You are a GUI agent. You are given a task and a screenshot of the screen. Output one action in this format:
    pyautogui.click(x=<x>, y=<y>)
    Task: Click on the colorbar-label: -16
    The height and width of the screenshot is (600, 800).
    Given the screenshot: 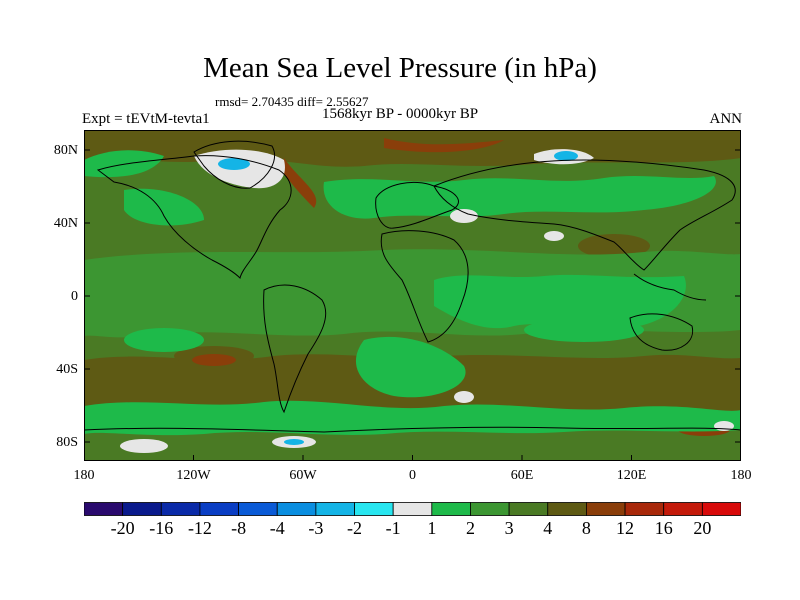 What is the action you would take?
    pyautogui.click(x=161, y=528)
    